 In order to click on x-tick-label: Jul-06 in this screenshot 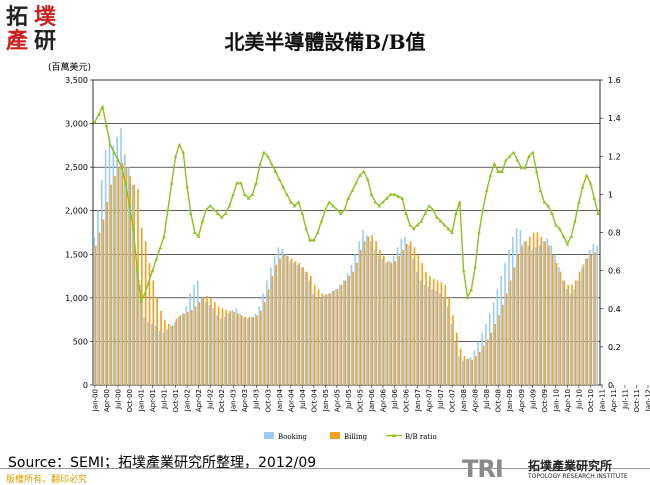, I will do `click(395, 398)`.